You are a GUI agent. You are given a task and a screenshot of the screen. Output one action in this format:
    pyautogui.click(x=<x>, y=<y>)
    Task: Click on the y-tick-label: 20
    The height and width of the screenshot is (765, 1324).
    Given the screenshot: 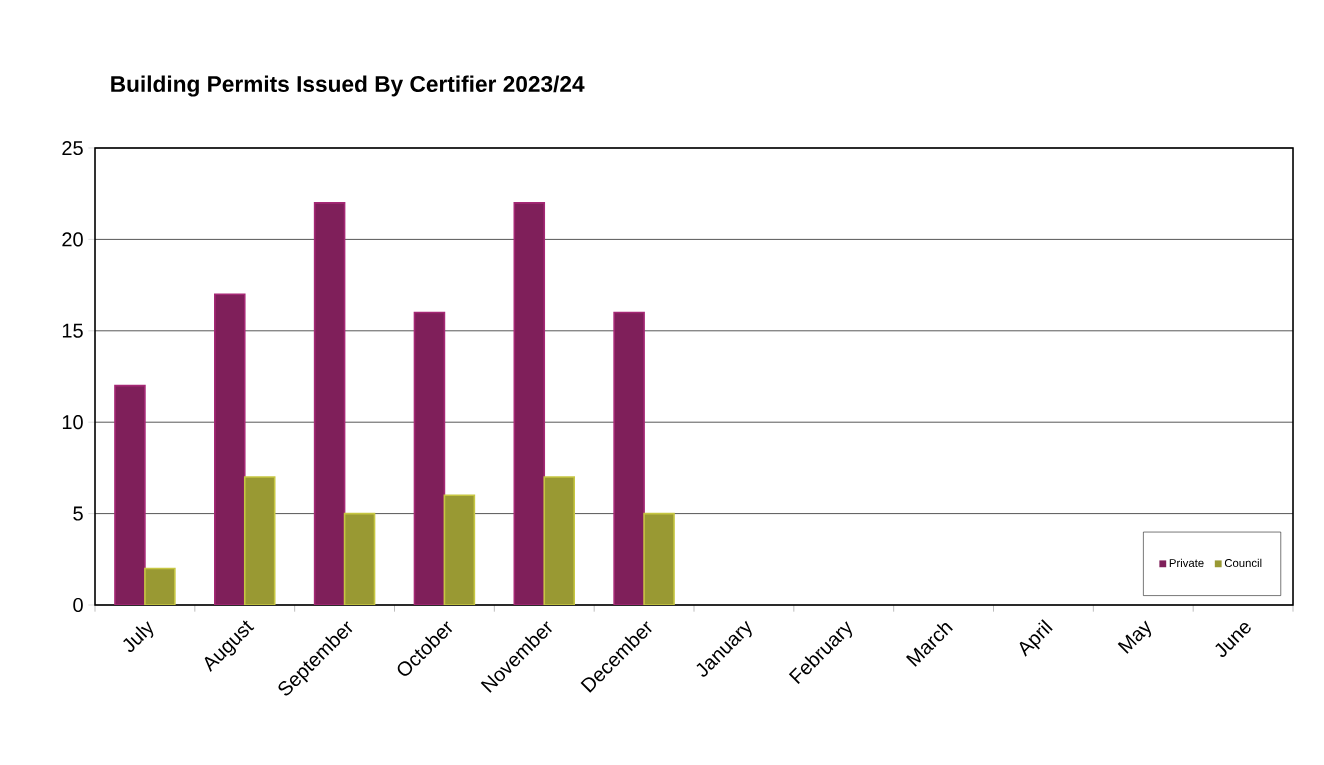 What is the action you would take?
    pyautogui.click(x=72, y=239)
    